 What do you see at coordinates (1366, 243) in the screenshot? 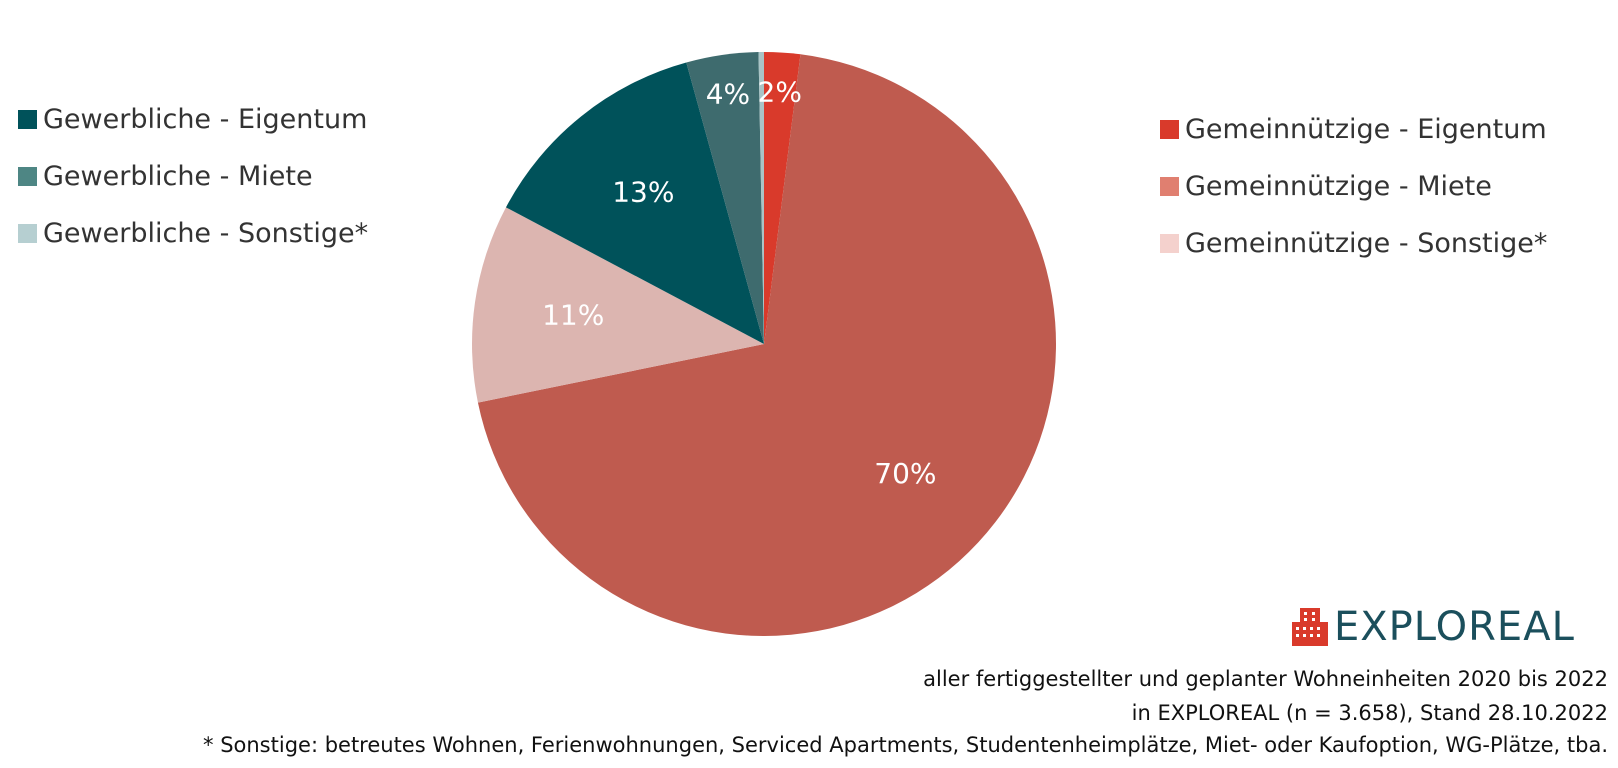
I see `legend-label: Gemeinnützige - Sonstige*` at bounding box center [1366, 243].